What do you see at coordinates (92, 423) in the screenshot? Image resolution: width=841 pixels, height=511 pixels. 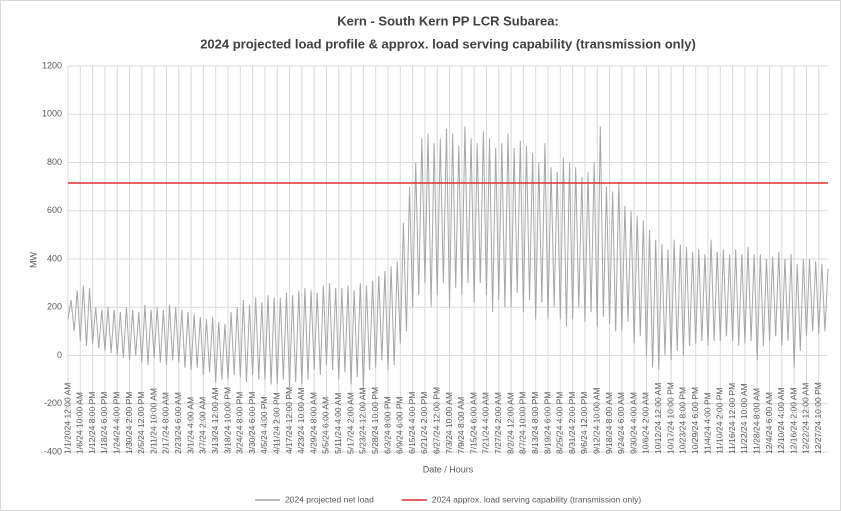 I see `x-tick-label: 1/12/24 8:00 PM` at bounding box center [92, 423].